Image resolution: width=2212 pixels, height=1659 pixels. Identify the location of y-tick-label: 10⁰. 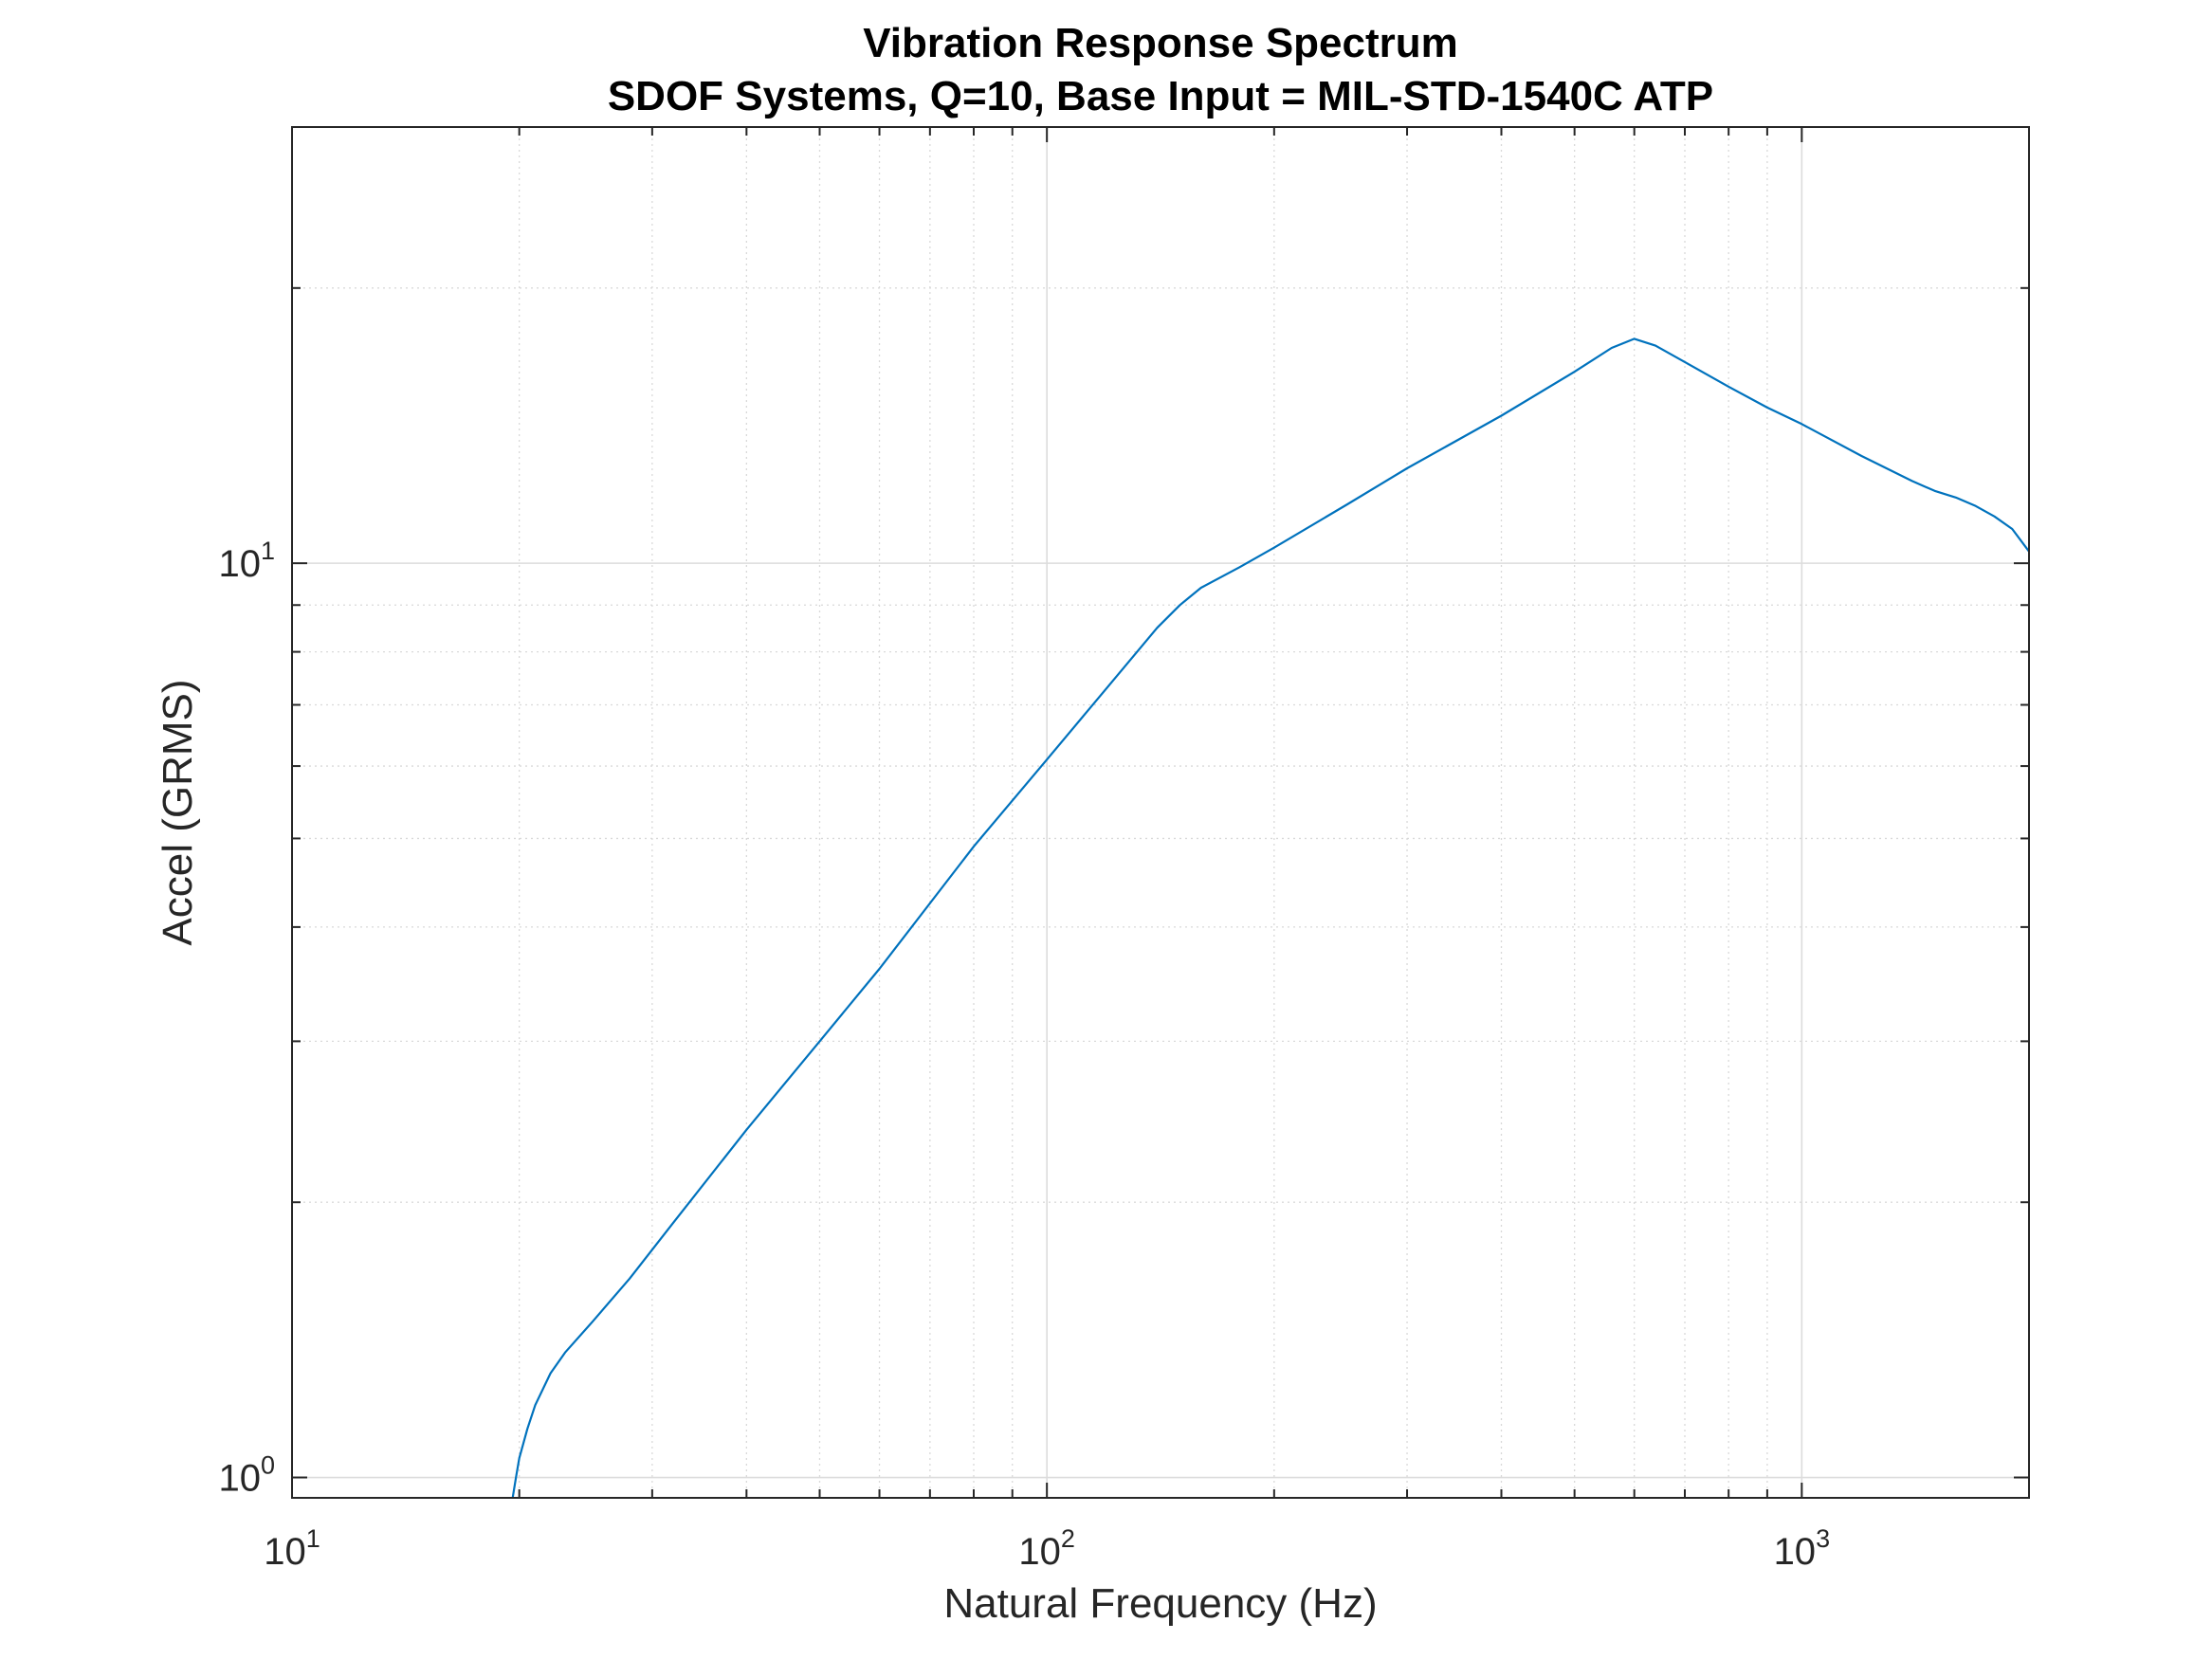
(246, 1475).